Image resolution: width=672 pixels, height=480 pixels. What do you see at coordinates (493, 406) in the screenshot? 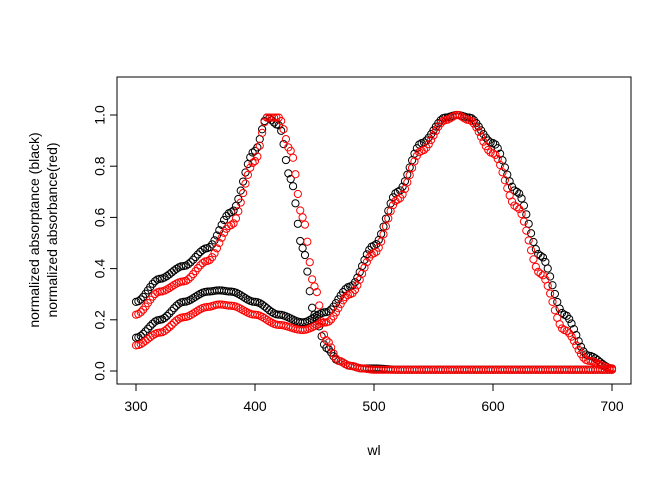
I see `x-tick-label: 600` at bounding box center [493, 406].